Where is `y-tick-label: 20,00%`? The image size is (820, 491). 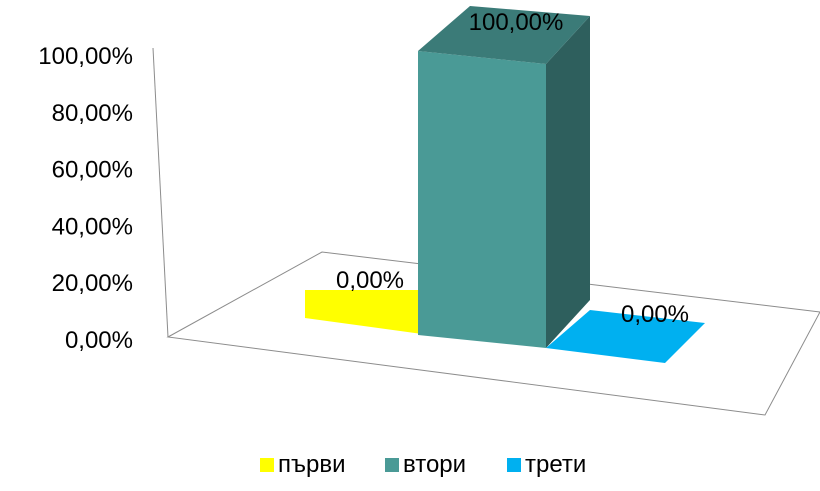 y-tick-label: 20,00% is located at coordinates (92, 283).